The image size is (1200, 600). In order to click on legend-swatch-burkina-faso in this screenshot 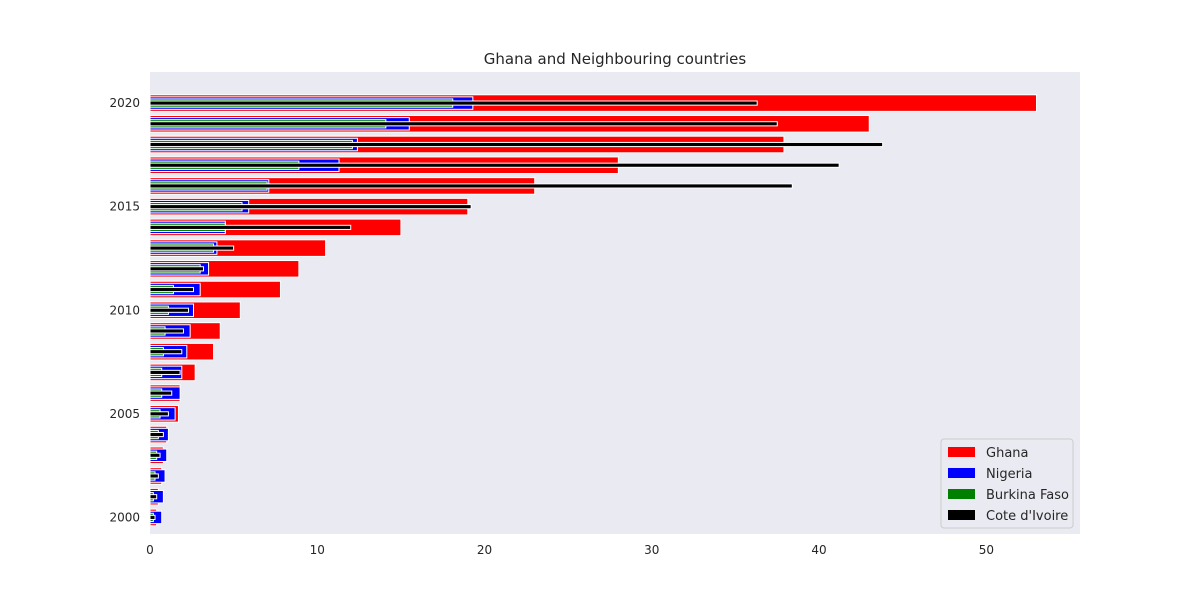, I will do `click(961, 494)`.